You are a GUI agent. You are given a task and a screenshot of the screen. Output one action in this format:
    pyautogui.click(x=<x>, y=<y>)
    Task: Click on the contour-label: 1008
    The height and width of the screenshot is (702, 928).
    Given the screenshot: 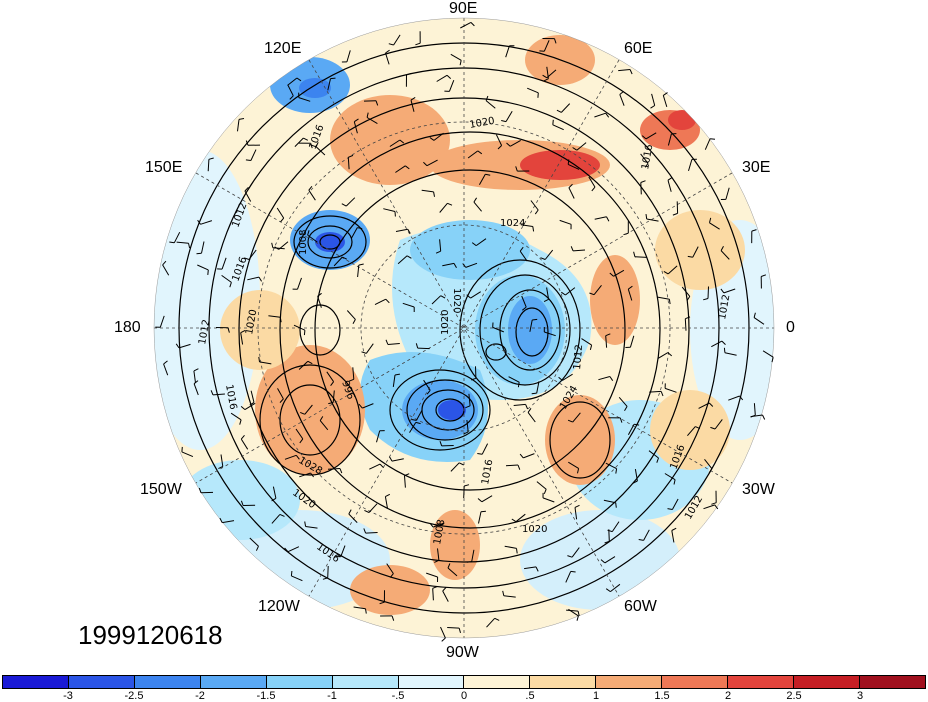 What is the action you would take?
    pyautogui.click(x=303, y=242)
    